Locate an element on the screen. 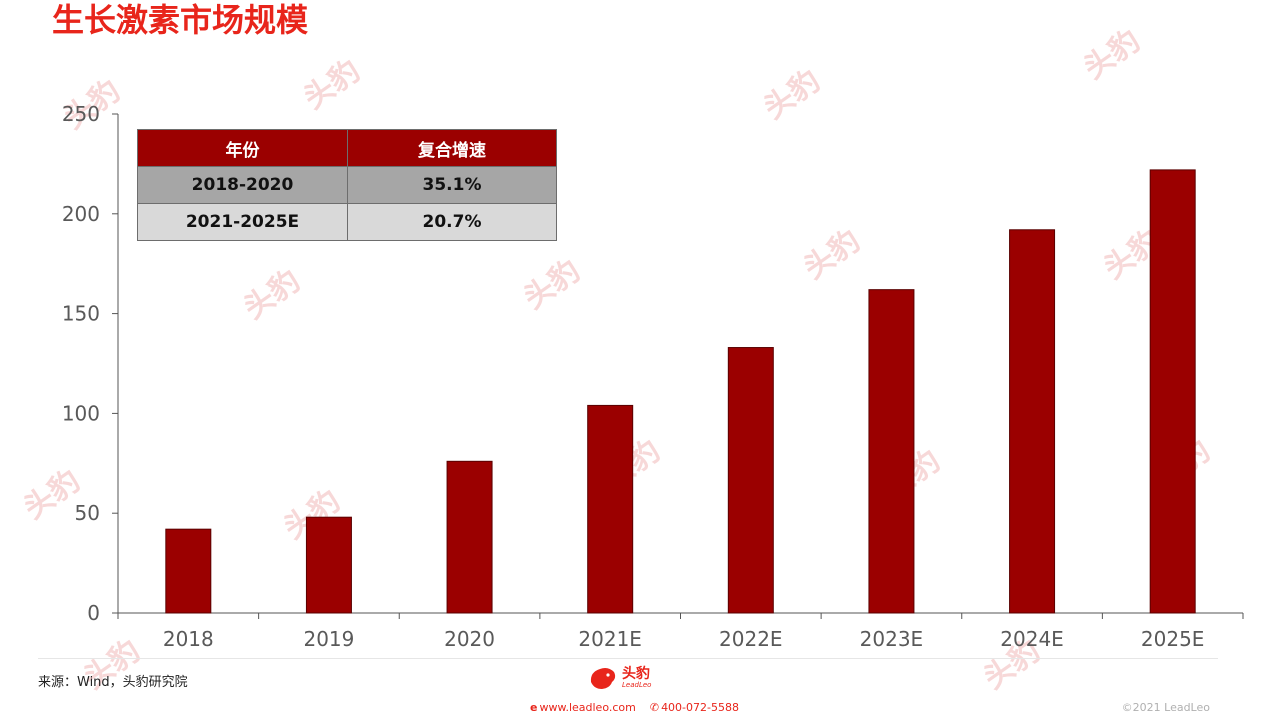 The height and width of the screenshot is (720, 1280). brand-logo: 头豹 LeadLeo is located at coordinates (619, 678).